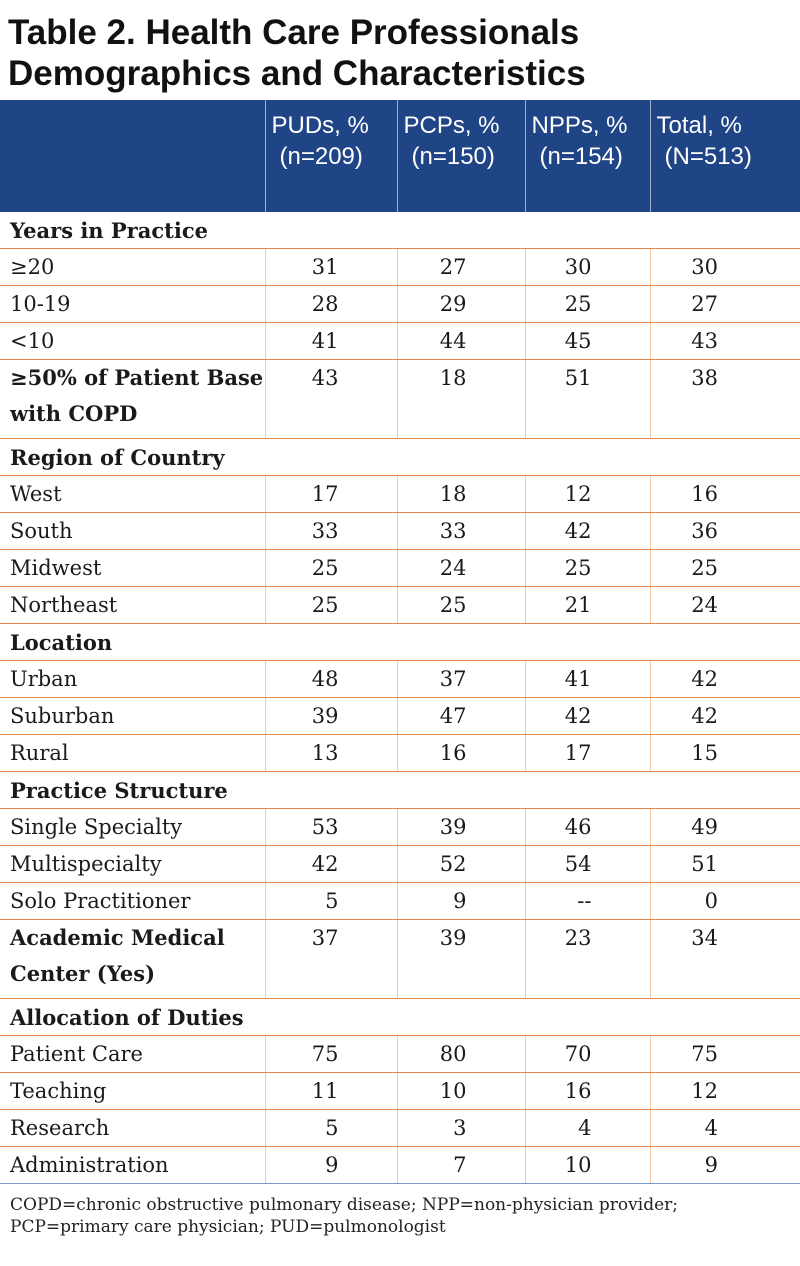 The height and width of the screenshot is (1266, 800). I want to click on row-label: South, so click(132, 531).